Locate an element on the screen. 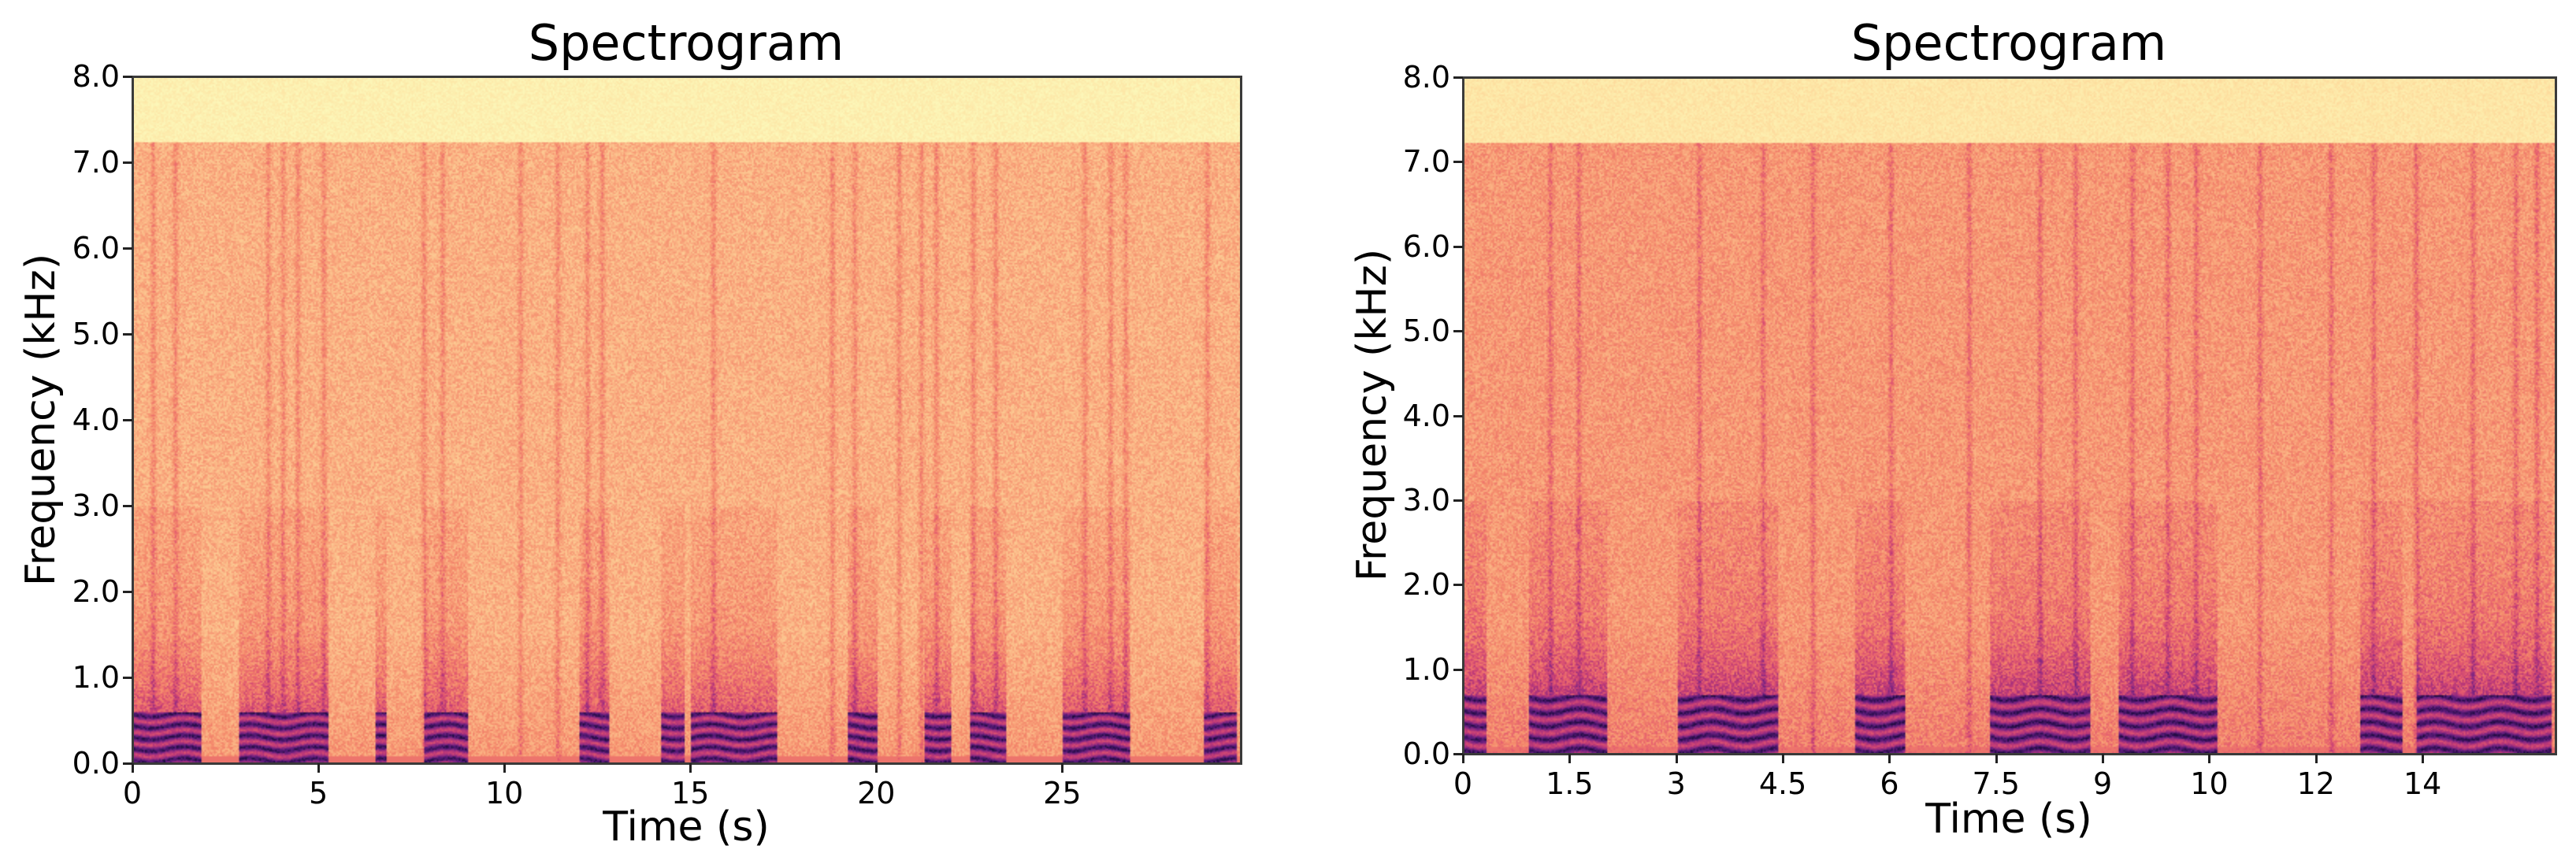  x-tick-label: 12 is located at coordinates (2315, 783).